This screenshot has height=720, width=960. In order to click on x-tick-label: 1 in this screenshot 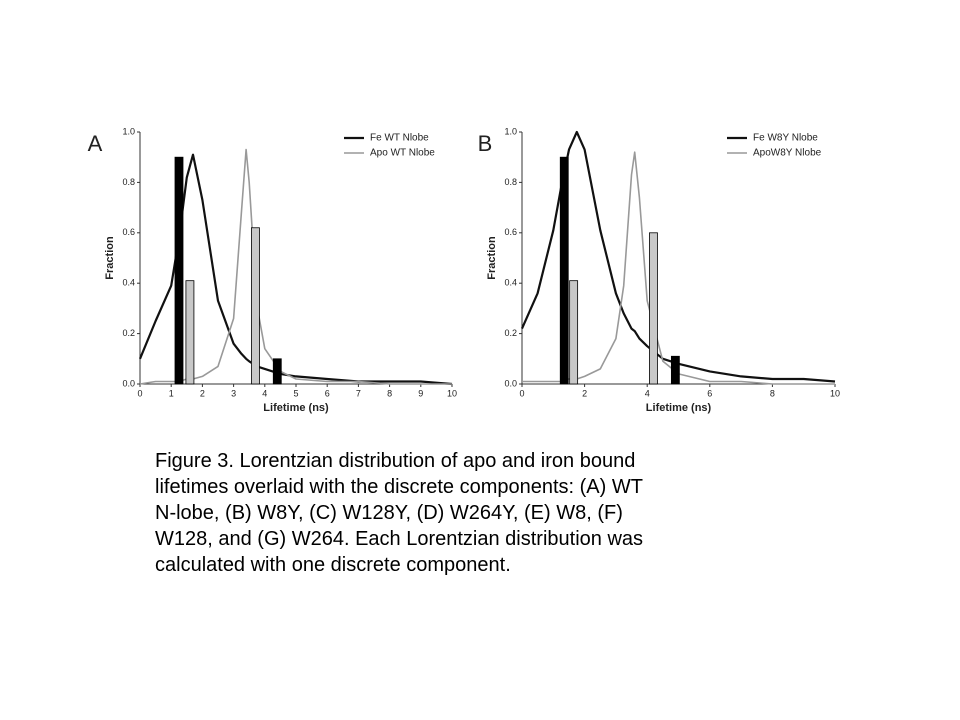, I will do `click(171, 393)`.